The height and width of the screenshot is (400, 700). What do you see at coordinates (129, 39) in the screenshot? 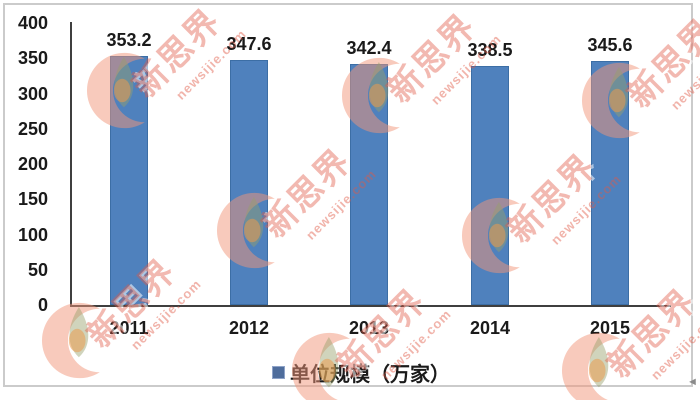
I see `bar-value-label: 353.2` at bounding box center [129, 39].